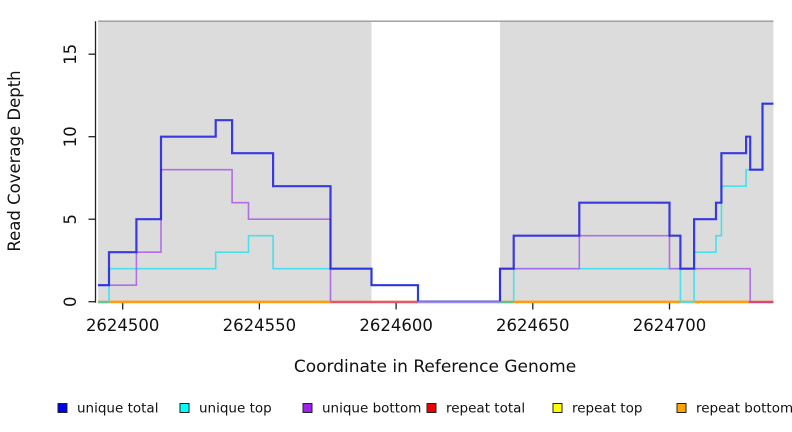 Image resolution: width=792 pixels, height=432 pixels. Describe the element at coordinates (607, 409) in the screenshot. I see `legend-label-repeat-top: repeat top` at that location.